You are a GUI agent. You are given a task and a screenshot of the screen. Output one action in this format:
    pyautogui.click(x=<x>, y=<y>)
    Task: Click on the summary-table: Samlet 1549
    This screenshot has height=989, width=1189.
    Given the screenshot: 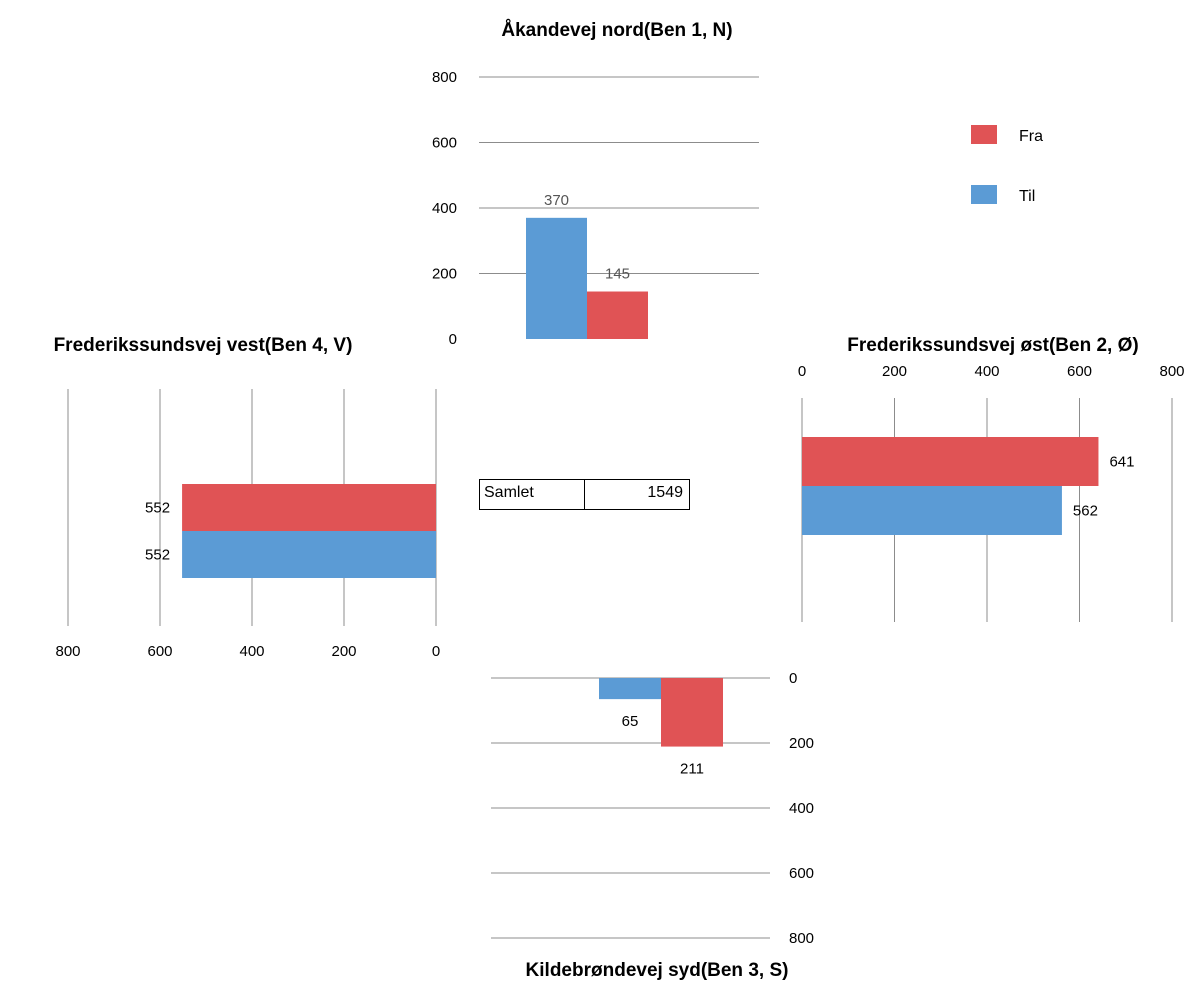 What is the action you would take?
    pyautogui.click(x=584, y=494)
    